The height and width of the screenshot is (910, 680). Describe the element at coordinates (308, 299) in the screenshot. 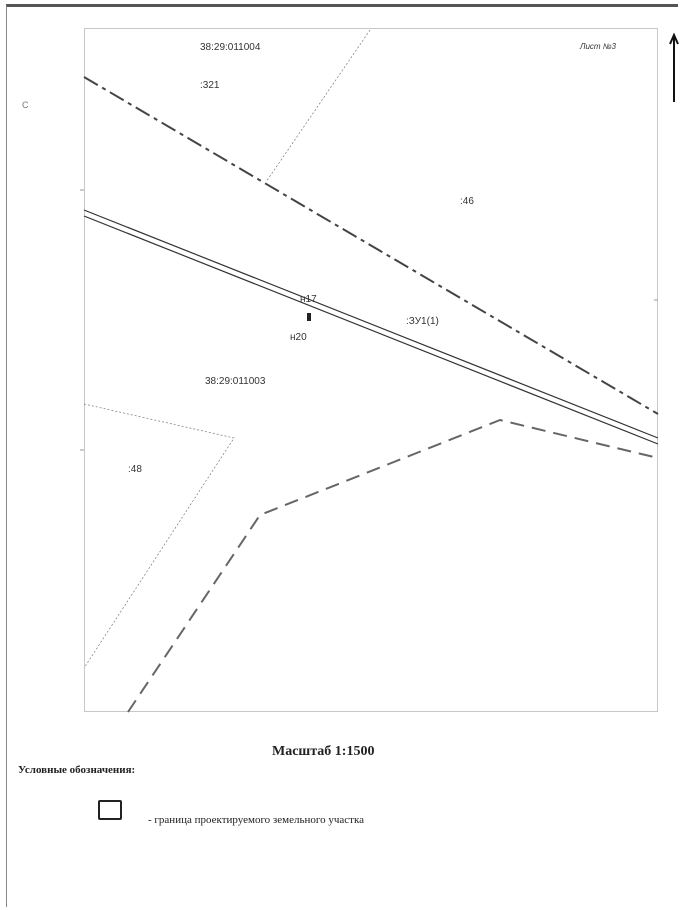

I see `point-label: н17` at that location.